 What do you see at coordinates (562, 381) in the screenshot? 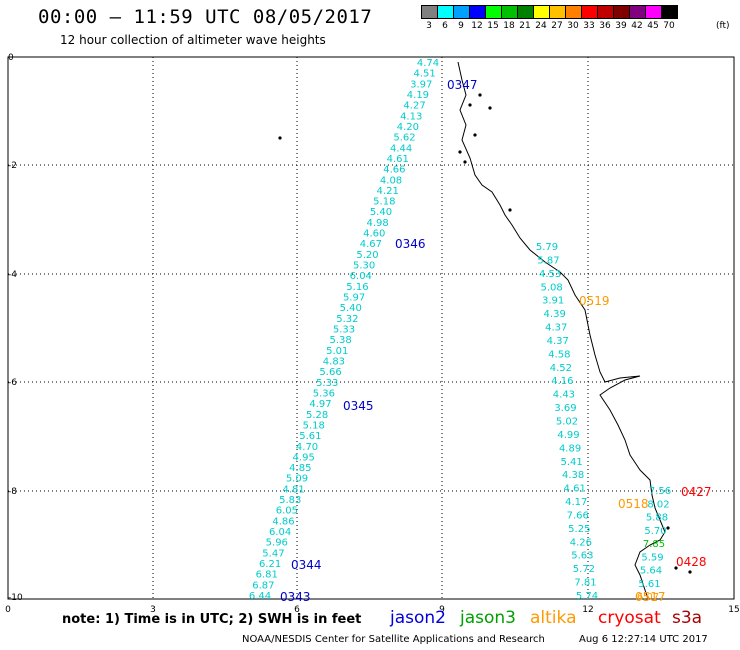
I see `wave-height-value: 4.16` at bounding box center [562, 381].